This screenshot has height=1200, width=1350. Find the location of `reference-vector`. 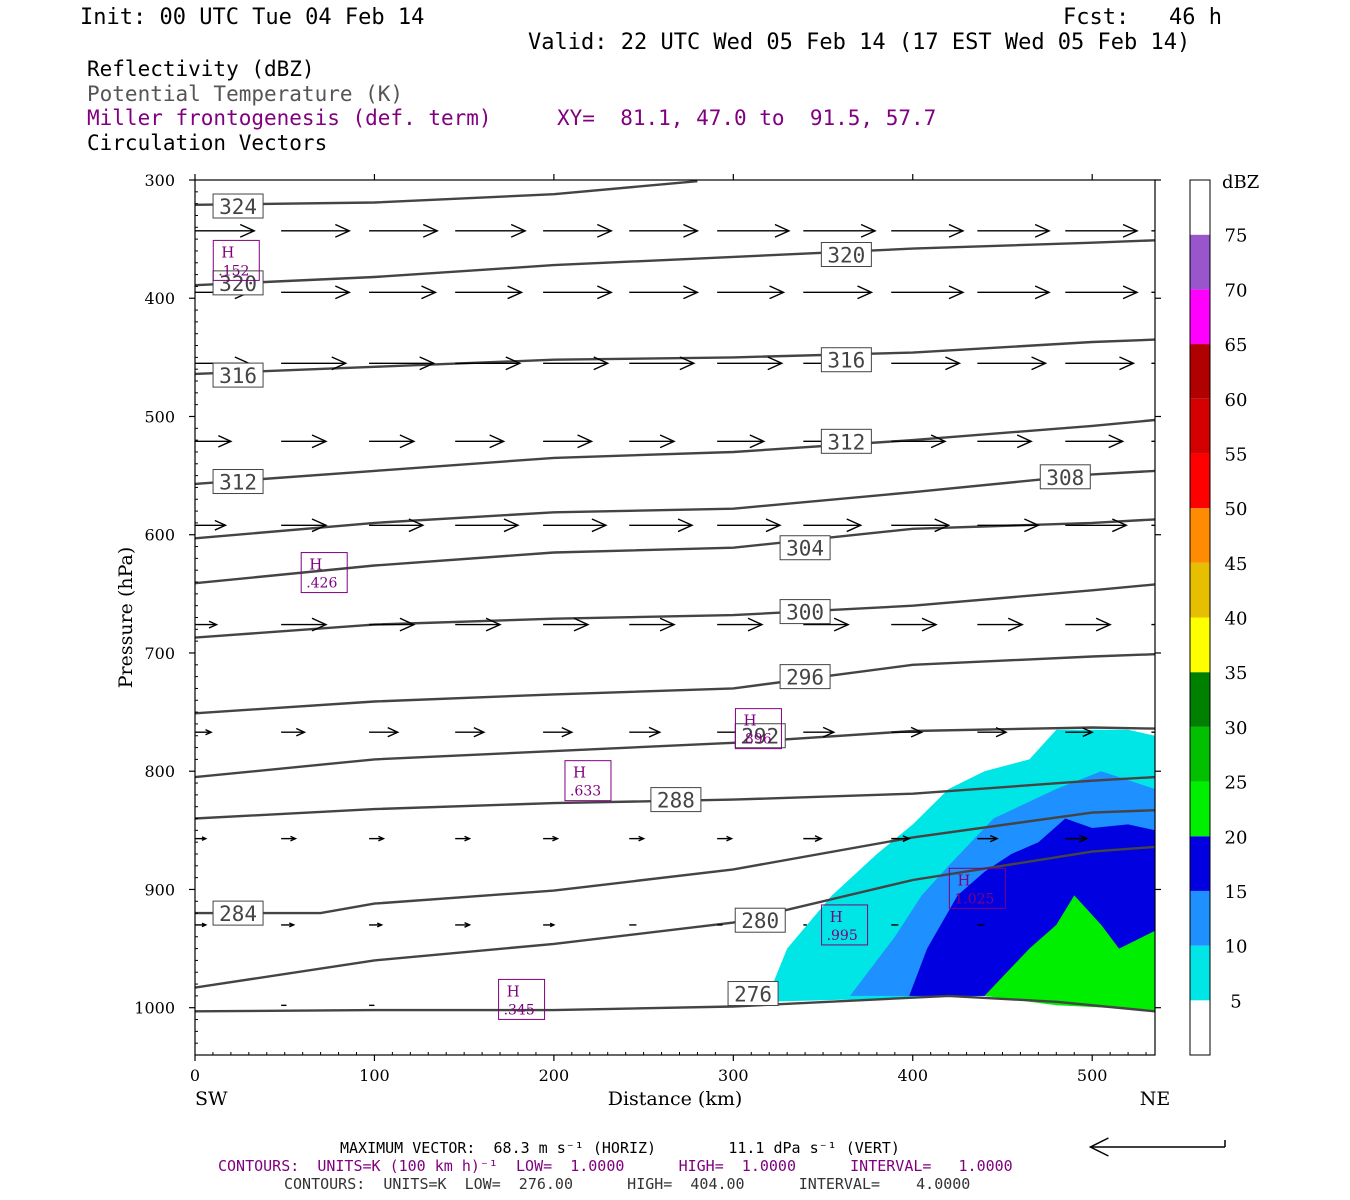

reference-vector is located at coordinates (1157, 1147).